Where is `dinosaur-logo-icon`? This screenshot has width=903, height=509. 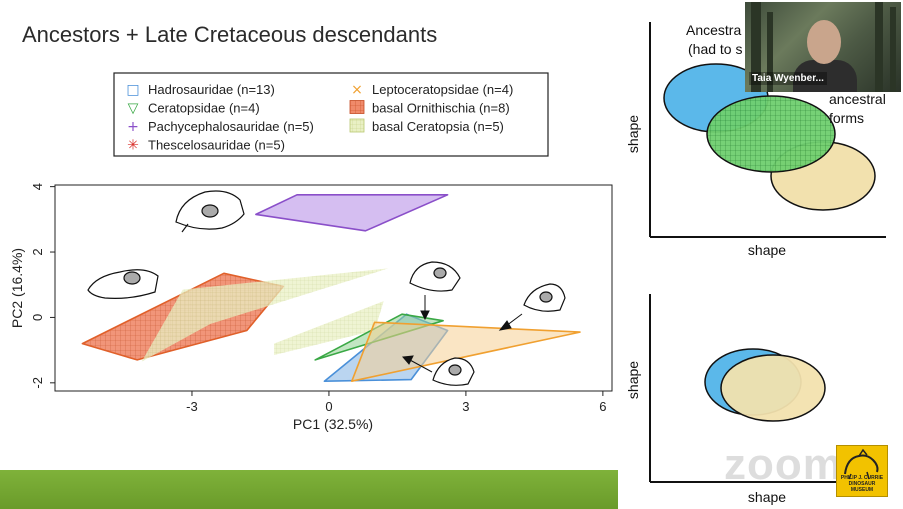 dinosaur-logo-icon is located at coordinates (861, 464).